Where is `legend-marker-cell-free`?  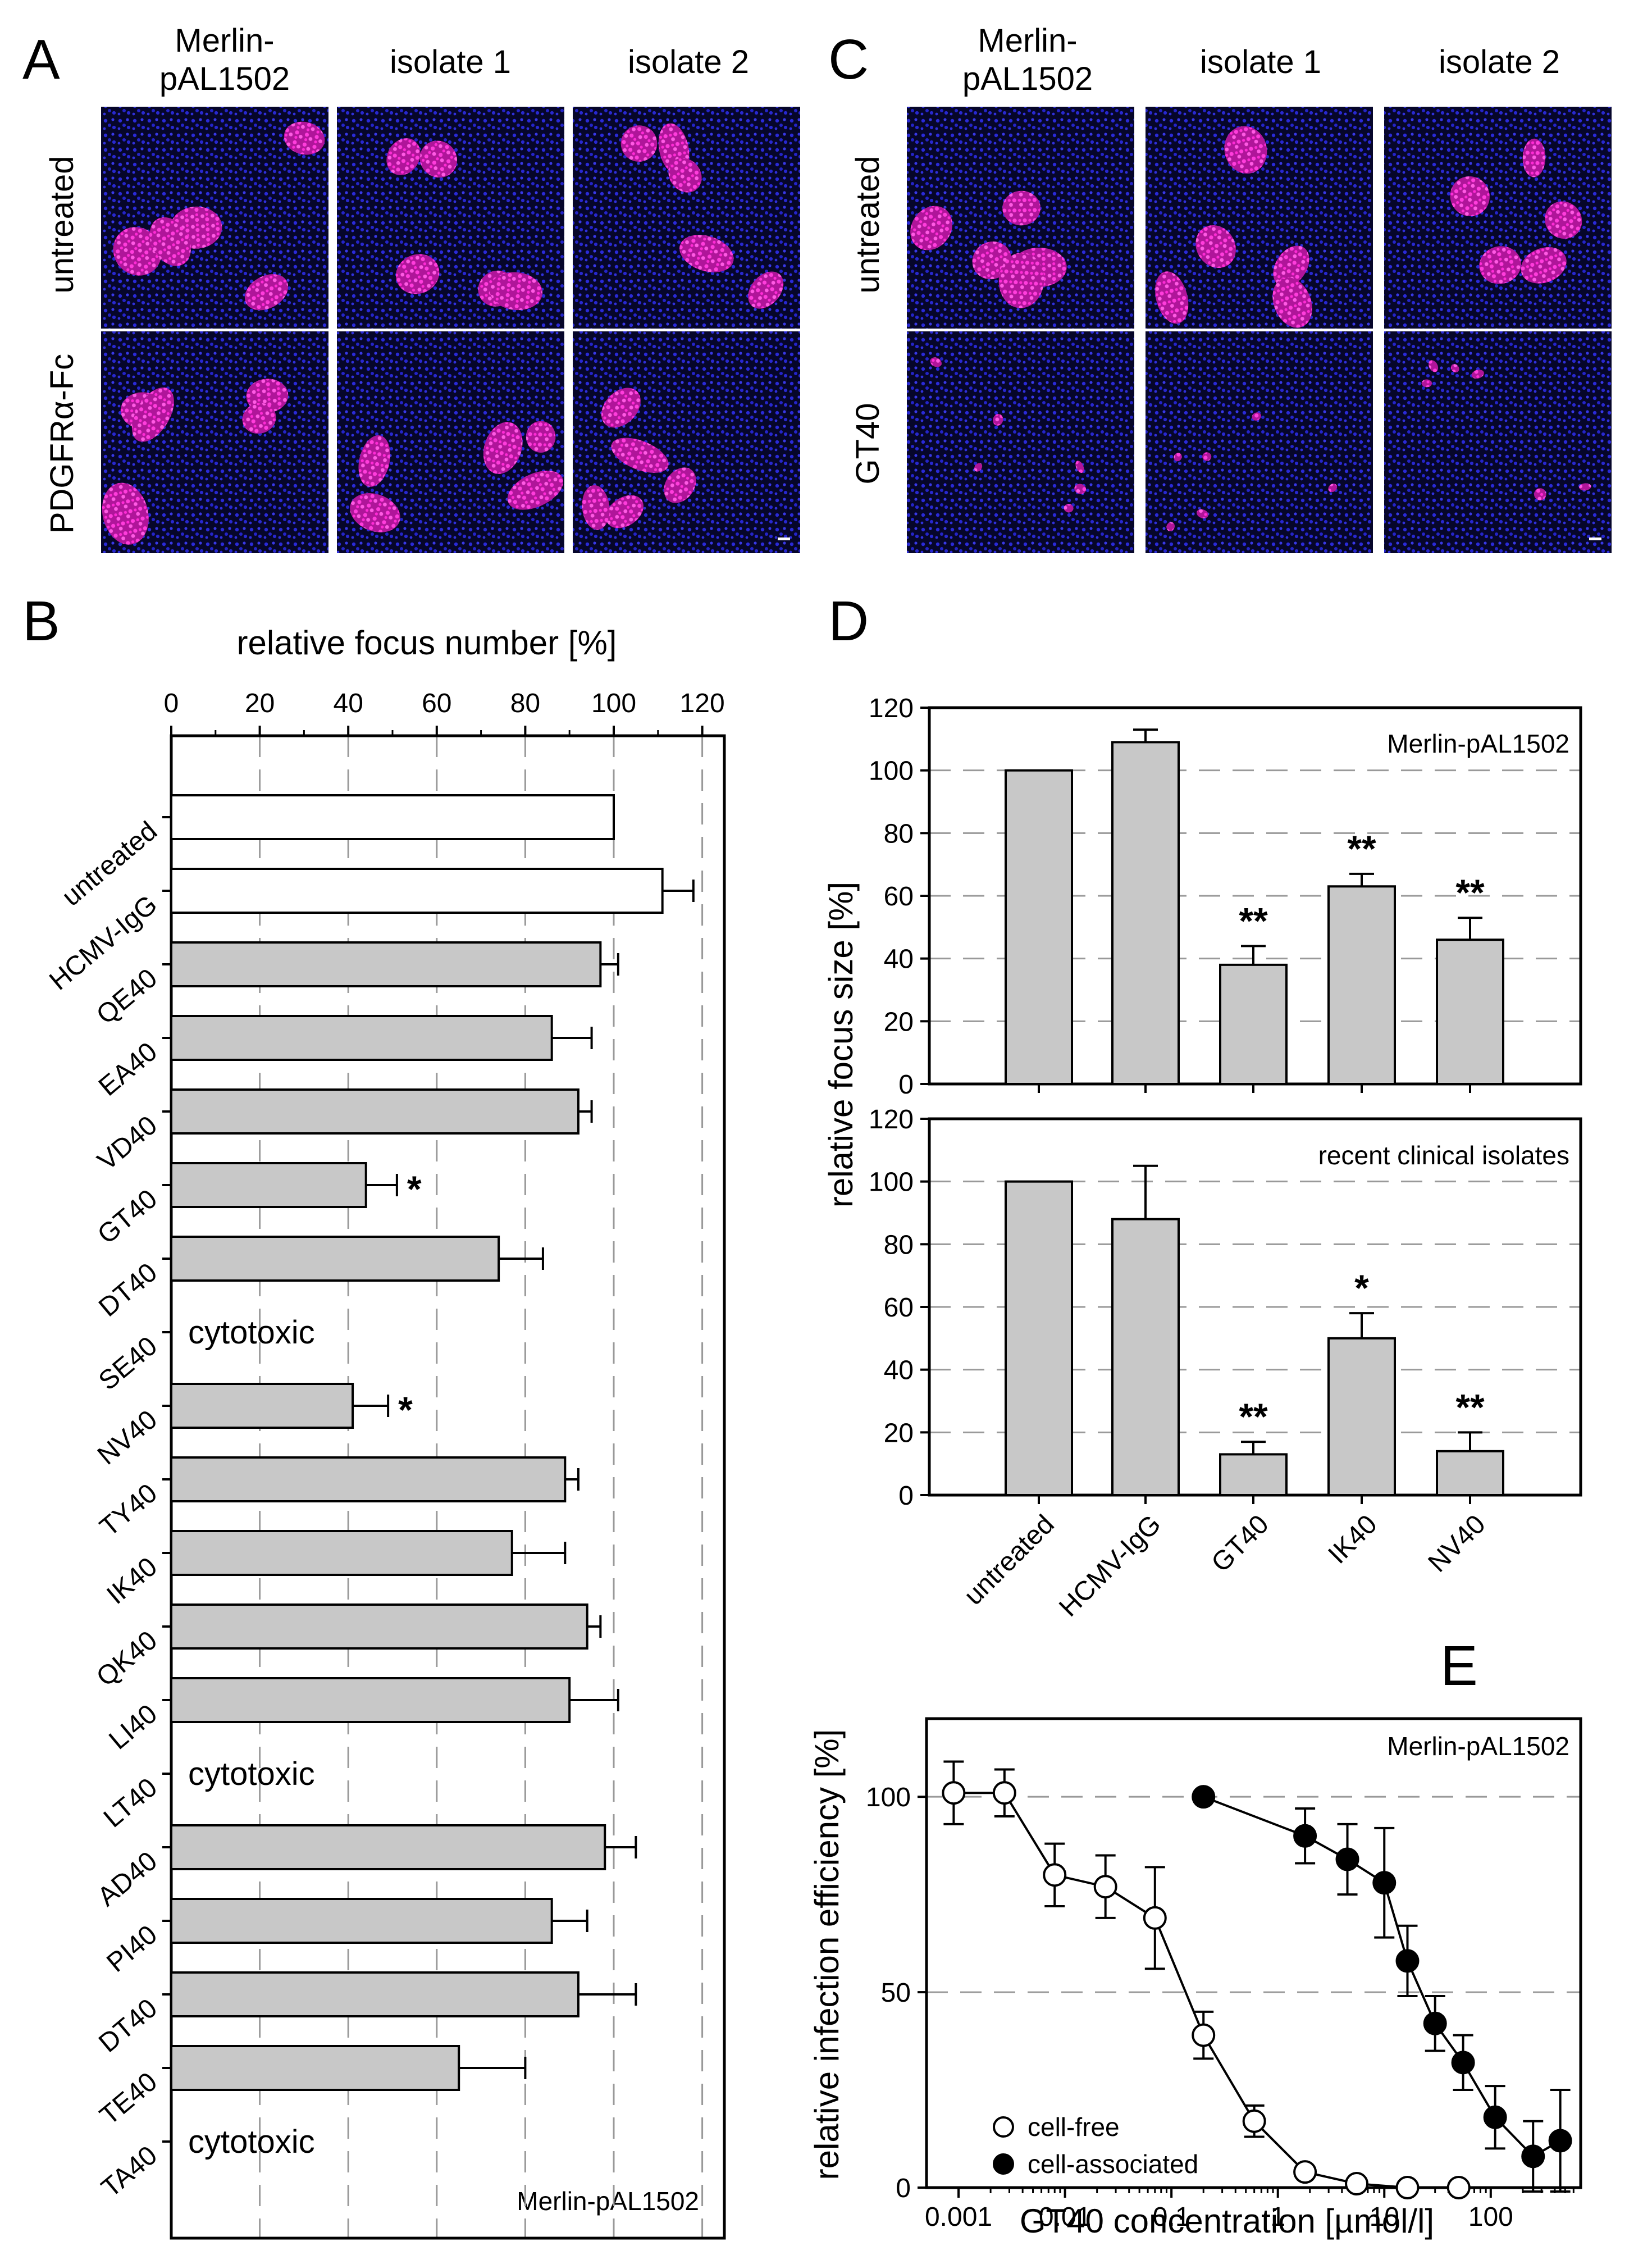
legend-marker-cell-free is located at coordinates (1003, 2127).